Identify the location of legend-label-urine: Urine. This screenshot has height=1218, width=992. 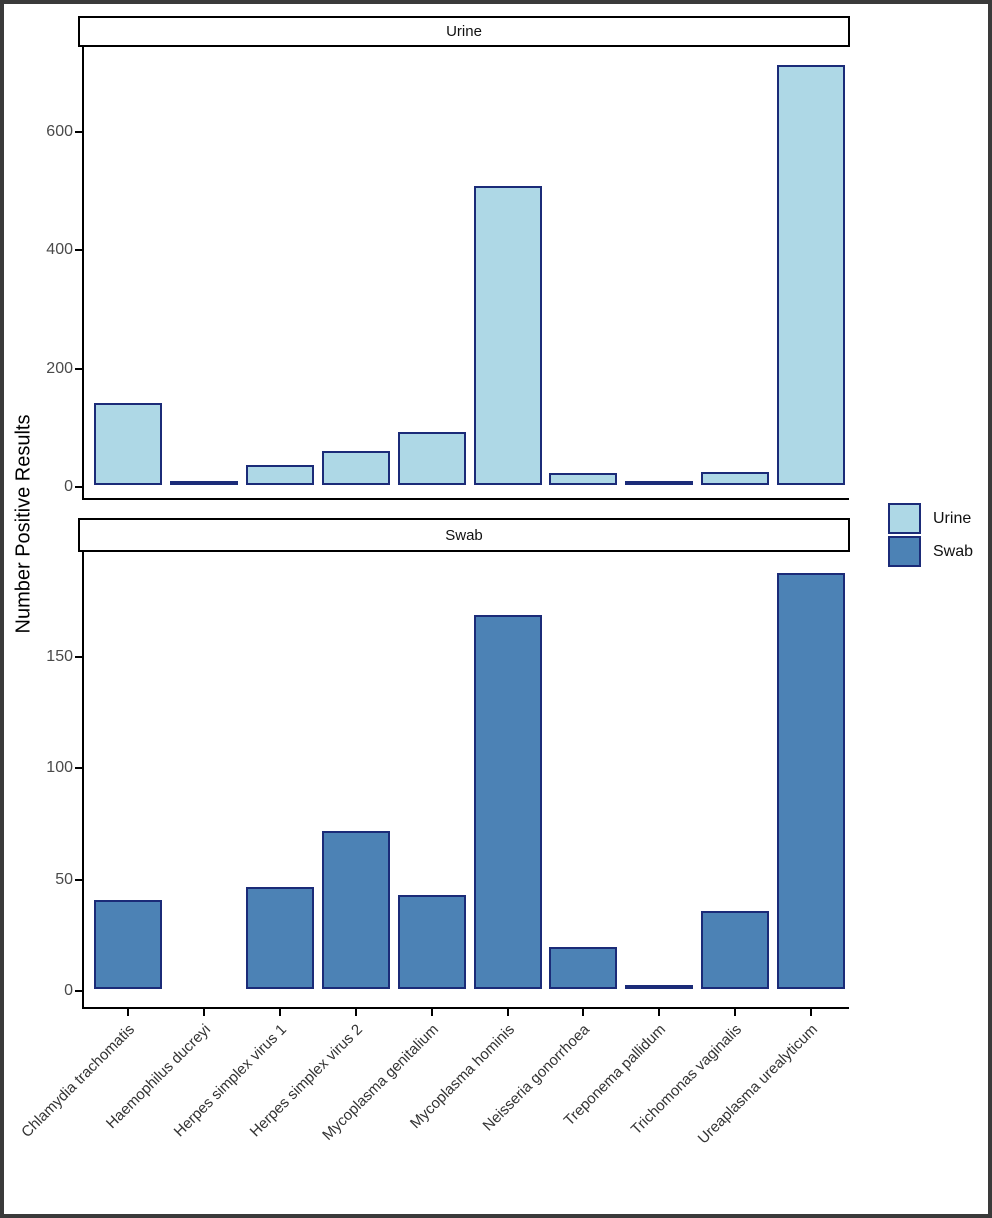
(952, 518).